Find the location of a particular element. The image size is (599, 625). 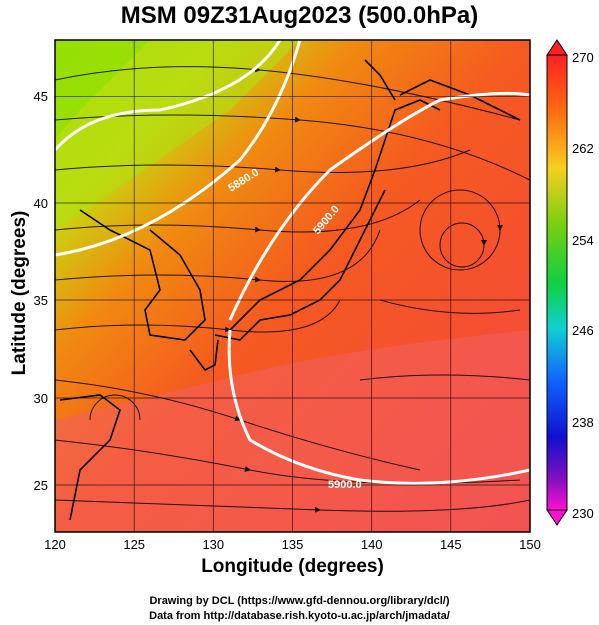

colorbar-label: 246 is located at coordinates (583, 330).